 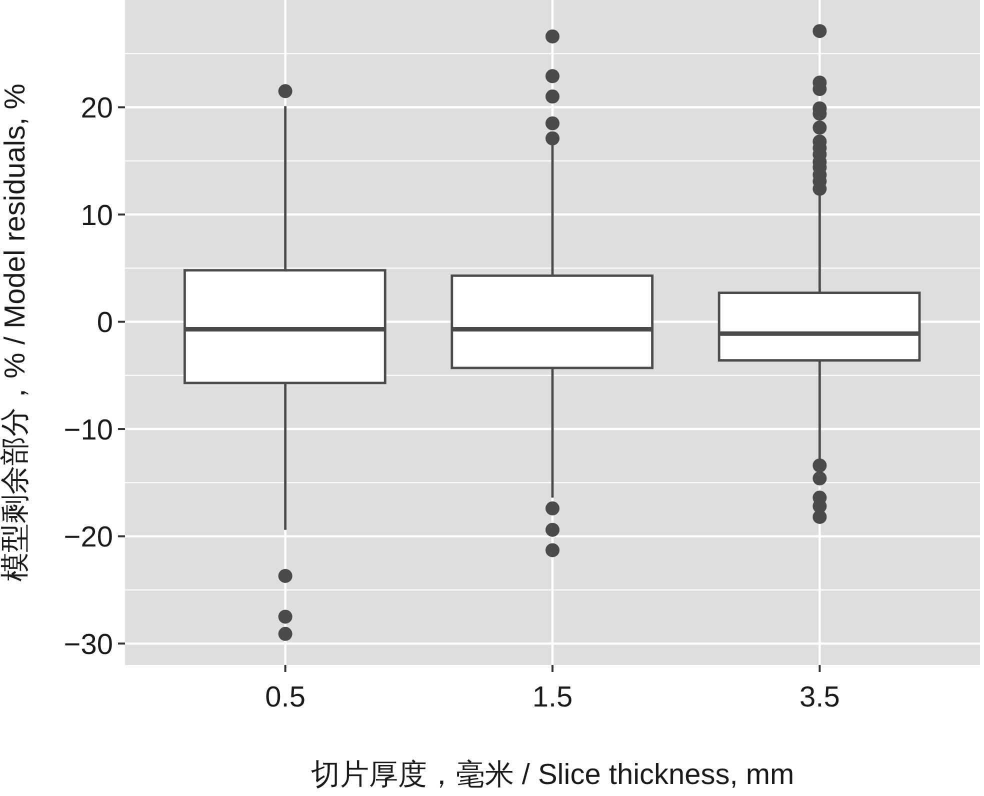 What do you see at coordinates (104, 323) in the screenshot?
I see `y-tick-label: 0` at bounding box center [104, 323].